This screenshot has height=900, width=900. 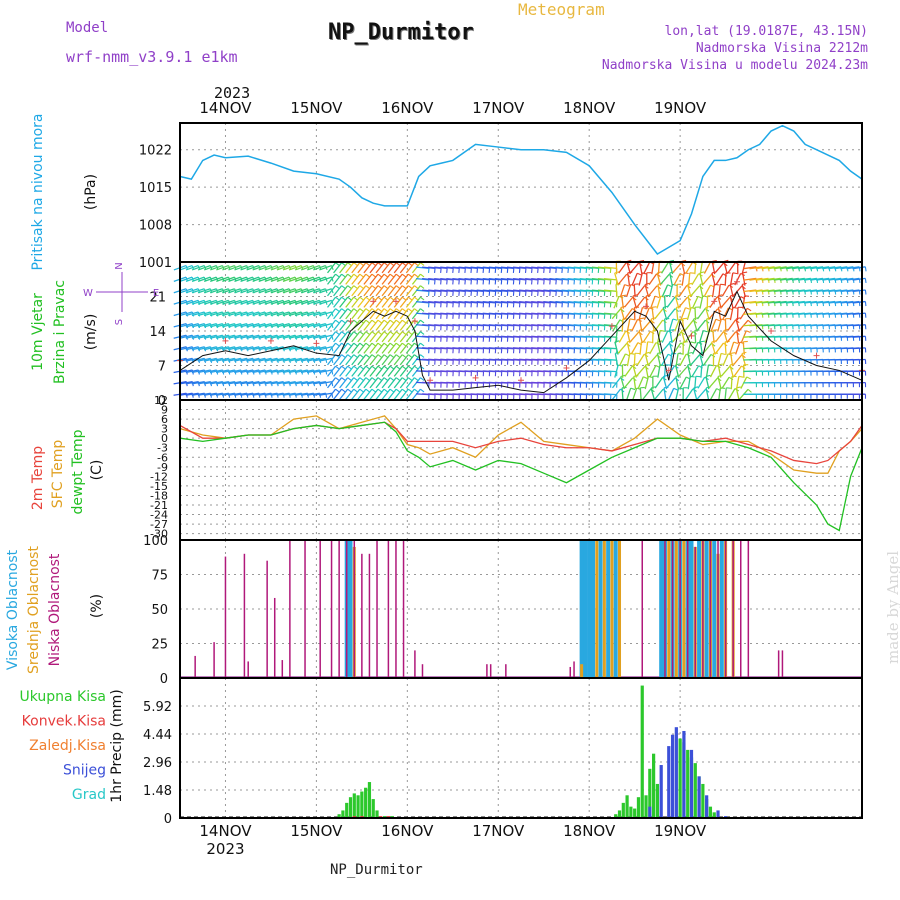 What do you see at coordinates (699, 609) in the screenshot?
I see `cloud-high-bar` at bounding box center [699, 609].